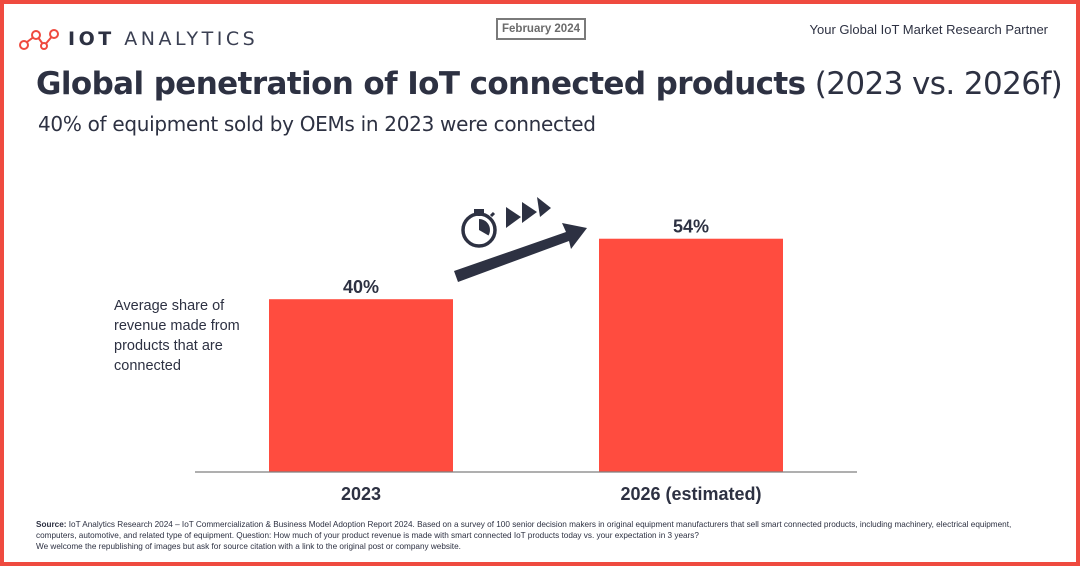 The height and width of the screenshot is (566, 1080). What do you see at coordinates (51, 524) in the screenshot?
I see `source-label: Source:` at bounding box center [51, 524].